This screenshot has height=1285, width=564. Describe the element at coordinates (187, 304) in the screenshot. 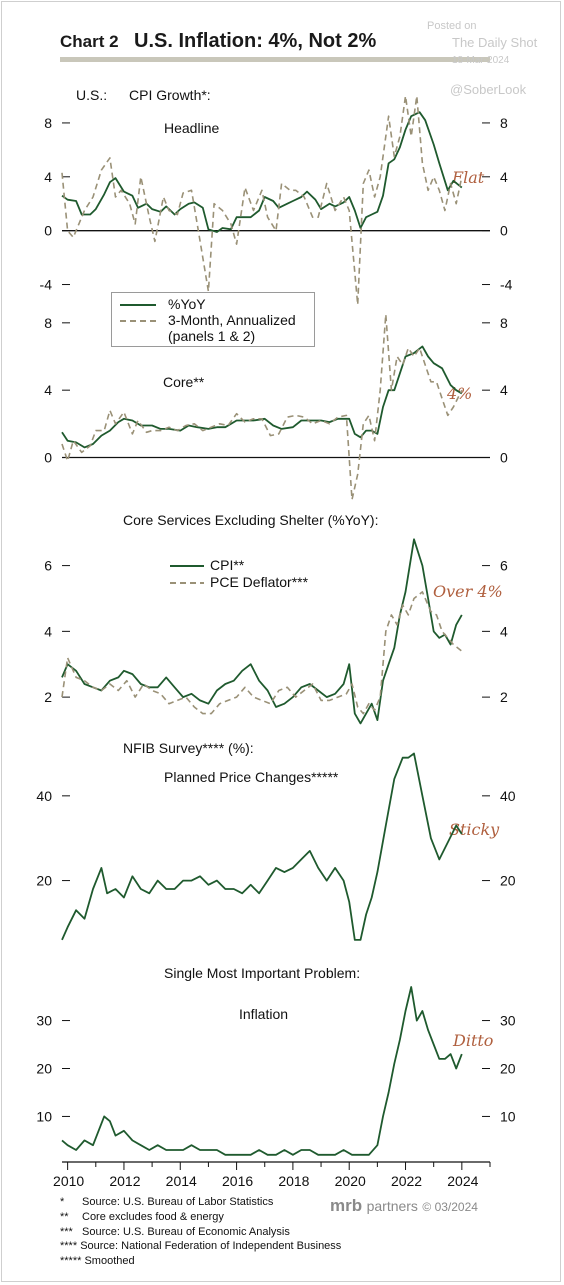

I see `legend-entry-yoy: %YoY` at that location.